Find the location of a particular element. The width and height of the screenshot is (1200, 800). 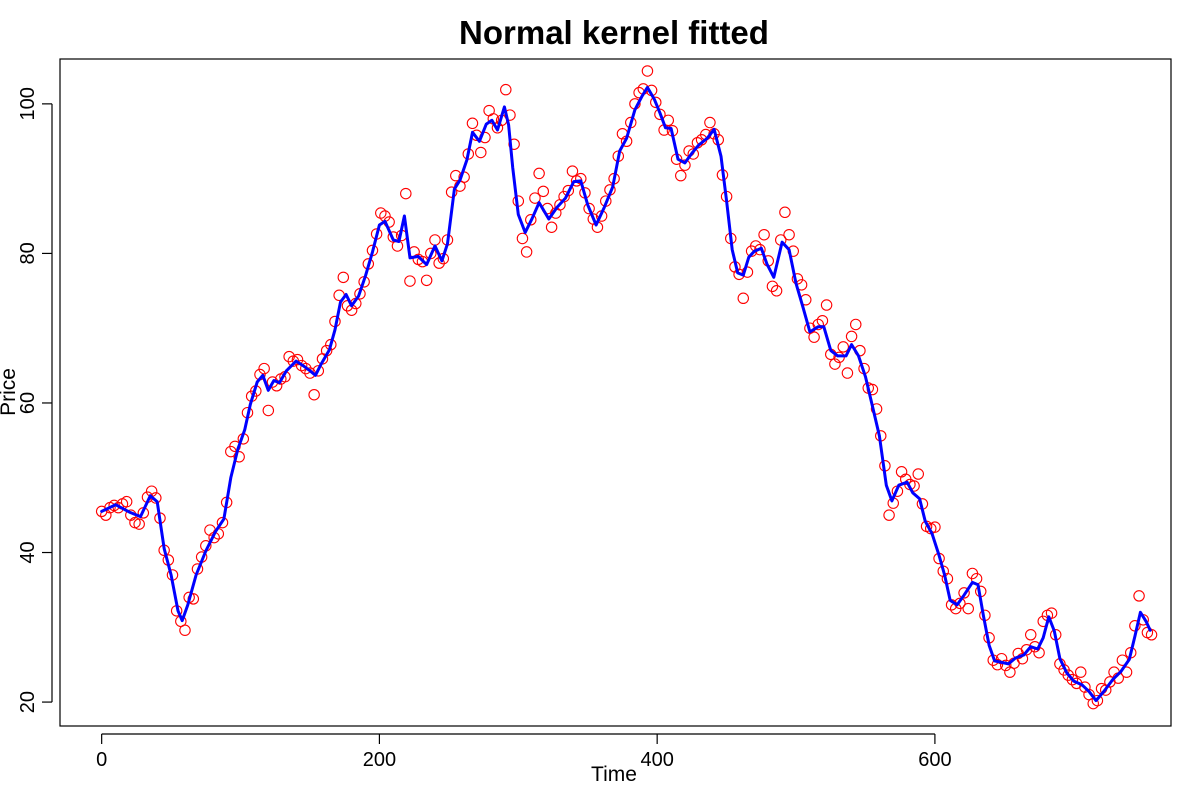

y-tick-label: 20 is located at coordinates (28, 702).